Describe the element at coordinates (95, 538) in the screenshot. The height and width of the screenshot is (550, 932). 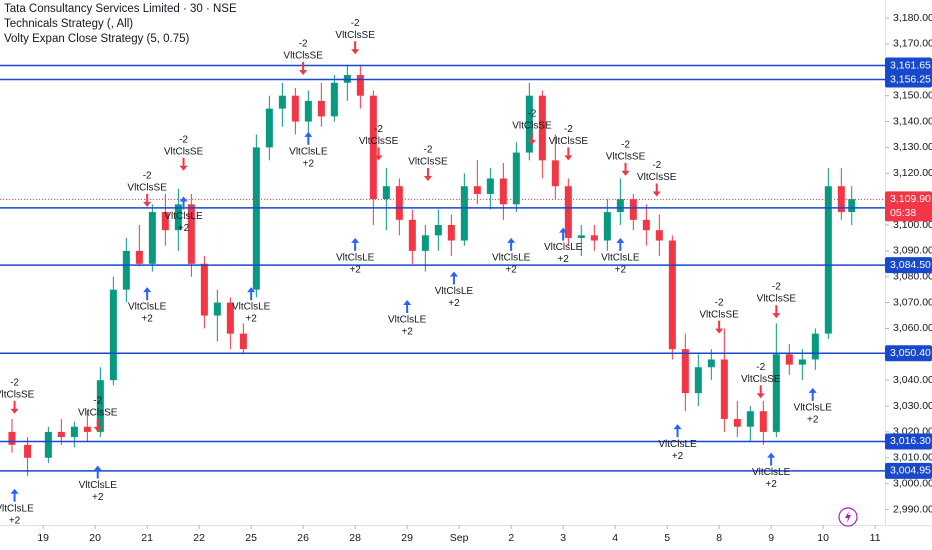
I see `x-tick-label: 20` at that location.